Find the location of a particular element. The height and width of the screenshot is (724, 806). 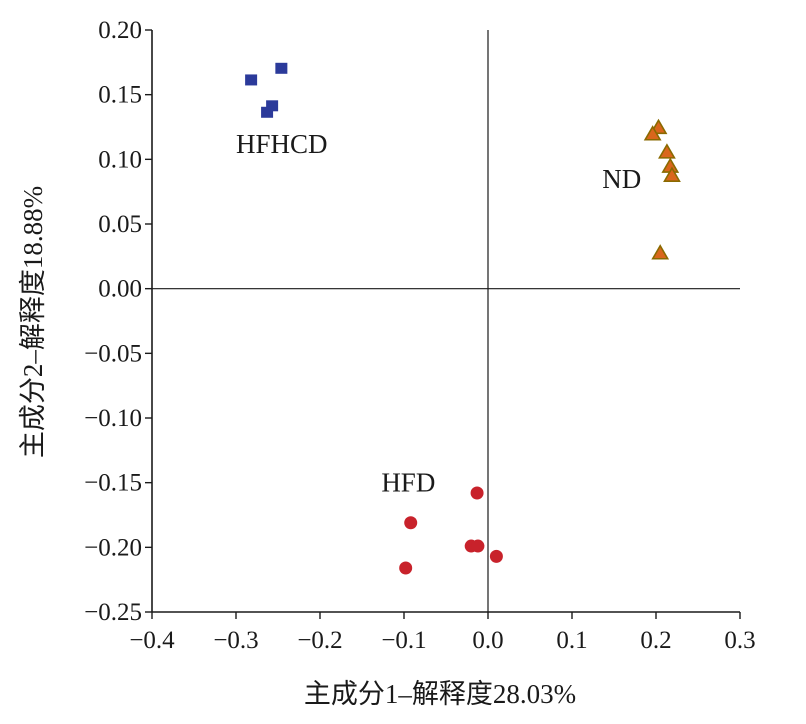

y-tick-label: −0.05 is located at coordinates (113, 353).